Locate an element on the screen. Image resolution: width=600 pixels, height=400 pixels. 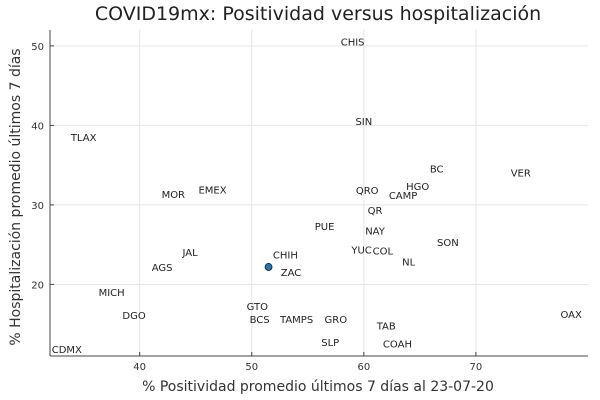
point-label-bcs: BCS is located at coordinates (260, 320).